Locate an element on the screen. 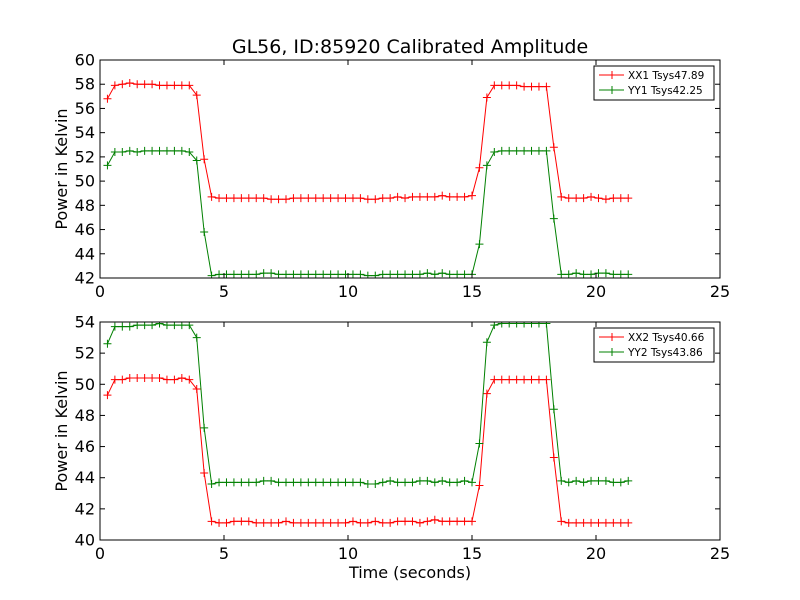  chart-title: GL56, ID:85920 Calibrated Amplitude is located at coordinates (410, 47).